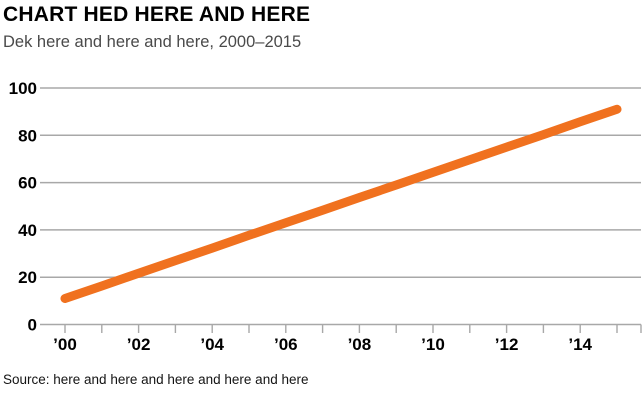 Image resolution: width=642 pixels, height=400 pixels. I want to click on y-tick-label: 40, so click(27, 230).